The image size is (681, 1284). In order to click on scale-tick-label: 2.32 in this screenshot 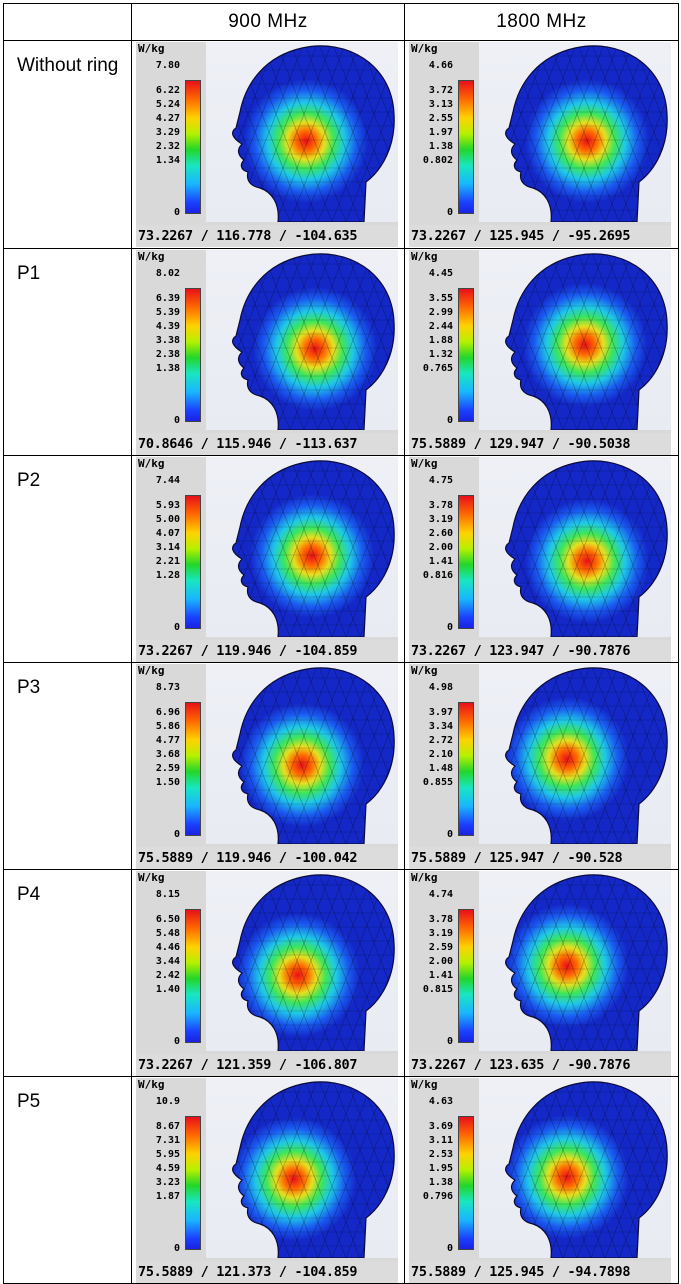, I will do `click(167, 146)`.